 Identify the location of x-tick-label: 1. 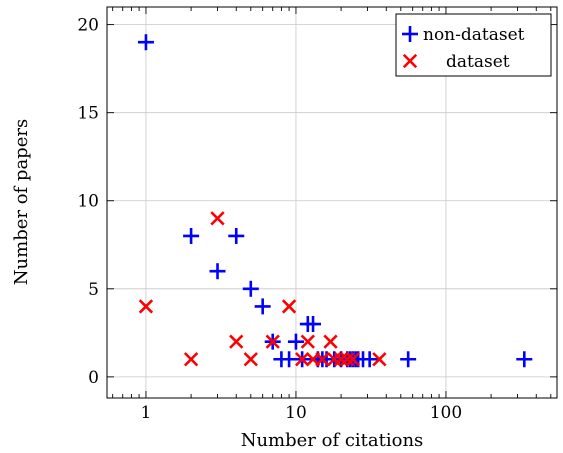
(146, 413).